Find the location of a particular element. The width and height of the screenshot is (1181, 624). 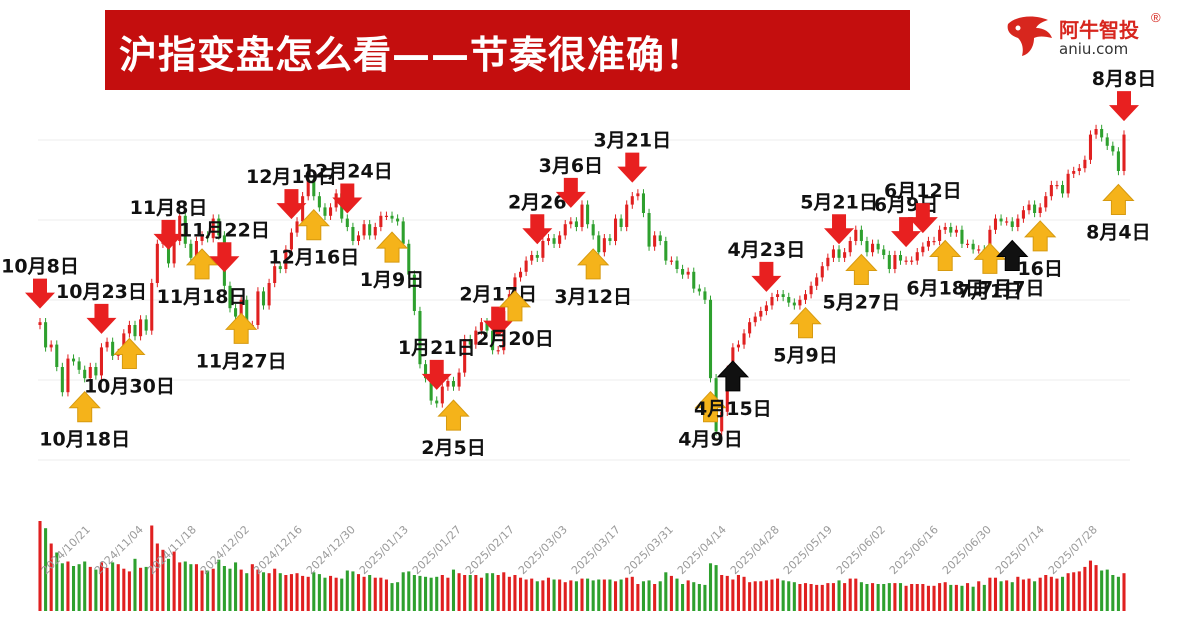

turning-point-label: 11月22日 is located at coordinates (224, 230).